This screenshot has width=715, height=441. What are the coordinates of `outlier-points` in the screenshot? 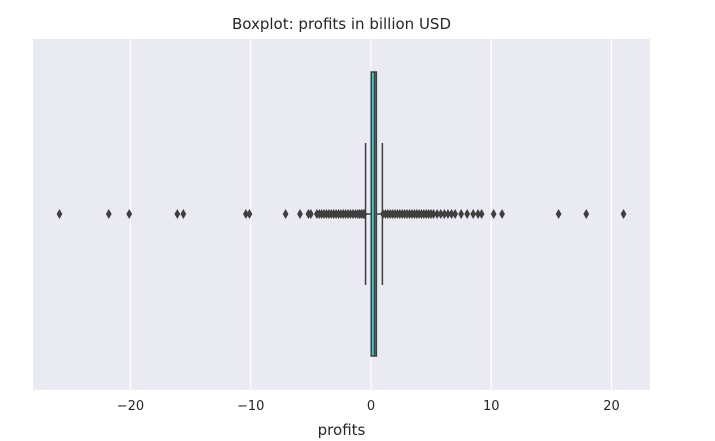 It's located at (341, 214).